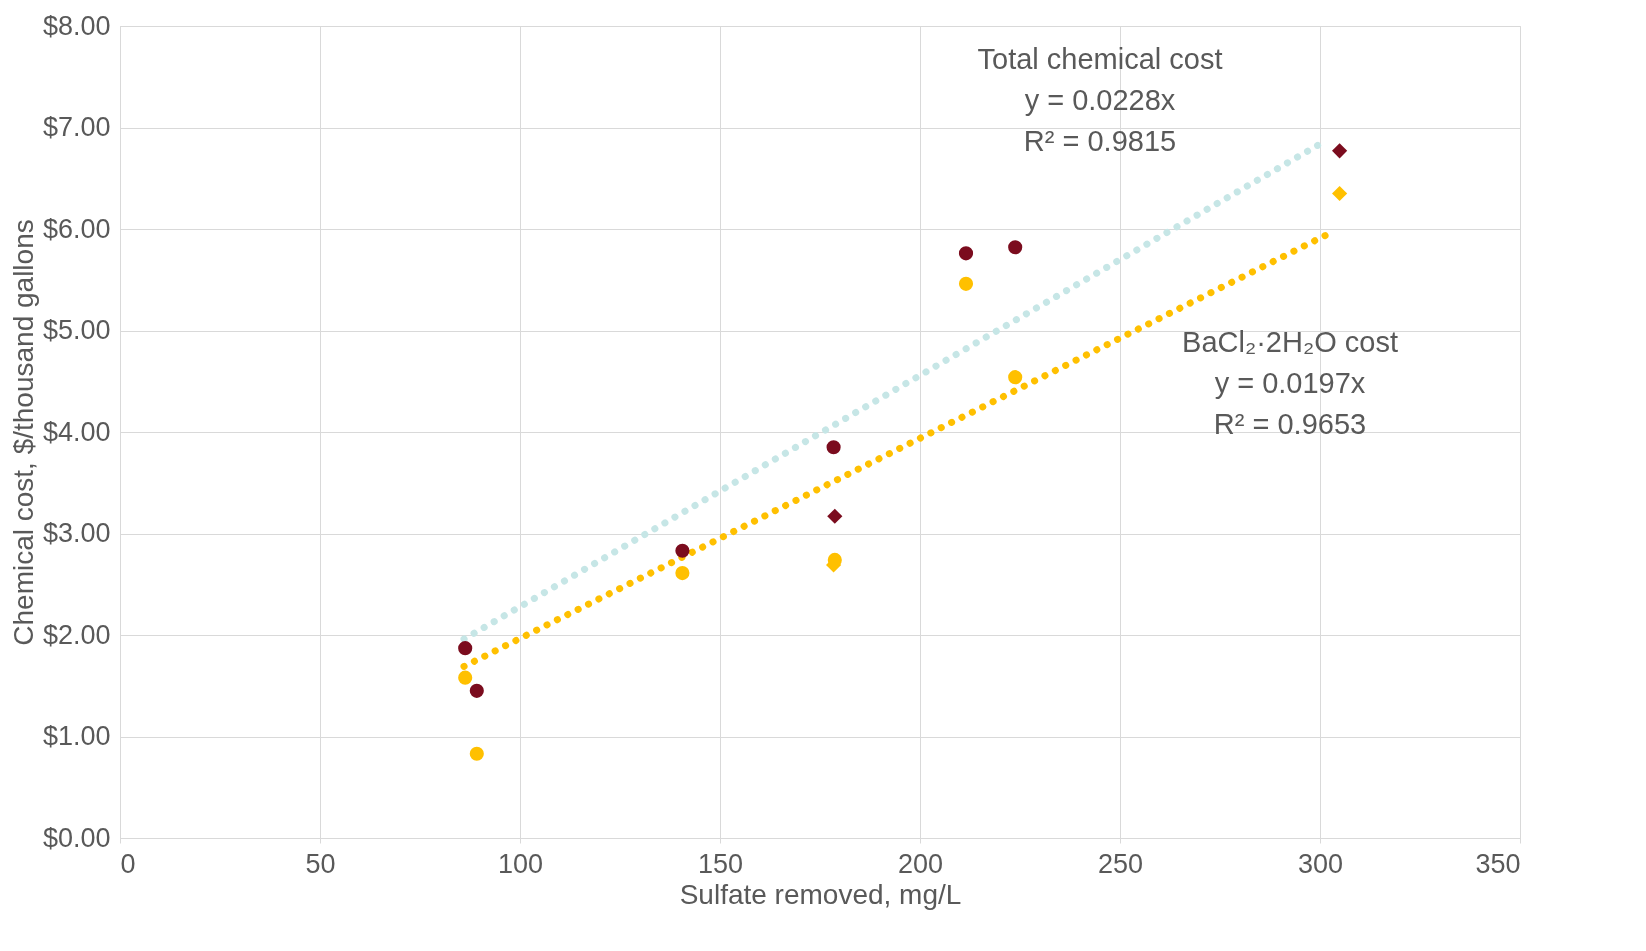 The width and height of the screenshot is (1646, 951). Describe the element at coordinates (1498, 863) in the screenshot. I see `x-tick-label: 350` at that location.